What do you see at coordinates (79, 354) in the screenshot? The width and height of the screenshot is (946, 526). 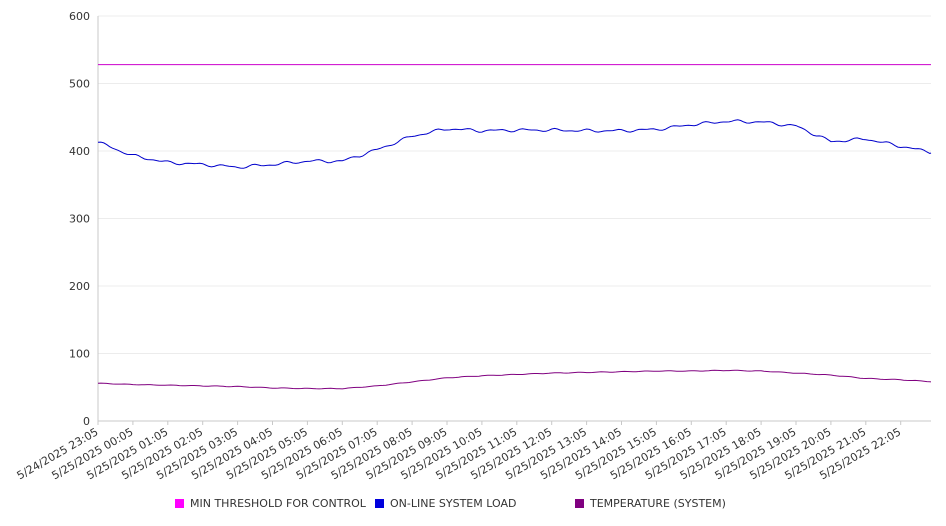 I see `y-tick-label: 100` at bounding box center [79, 354].